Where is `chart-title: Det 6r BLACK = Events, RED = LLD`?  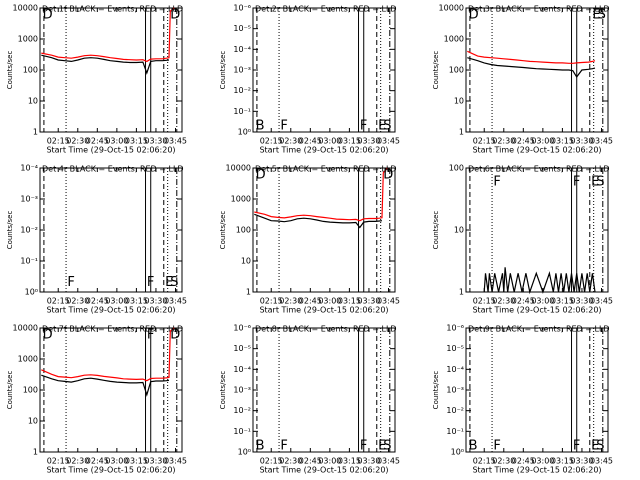
chart-title: Det 6r BLACK = Events, RED = LLD is located at coordinates (539, 169).